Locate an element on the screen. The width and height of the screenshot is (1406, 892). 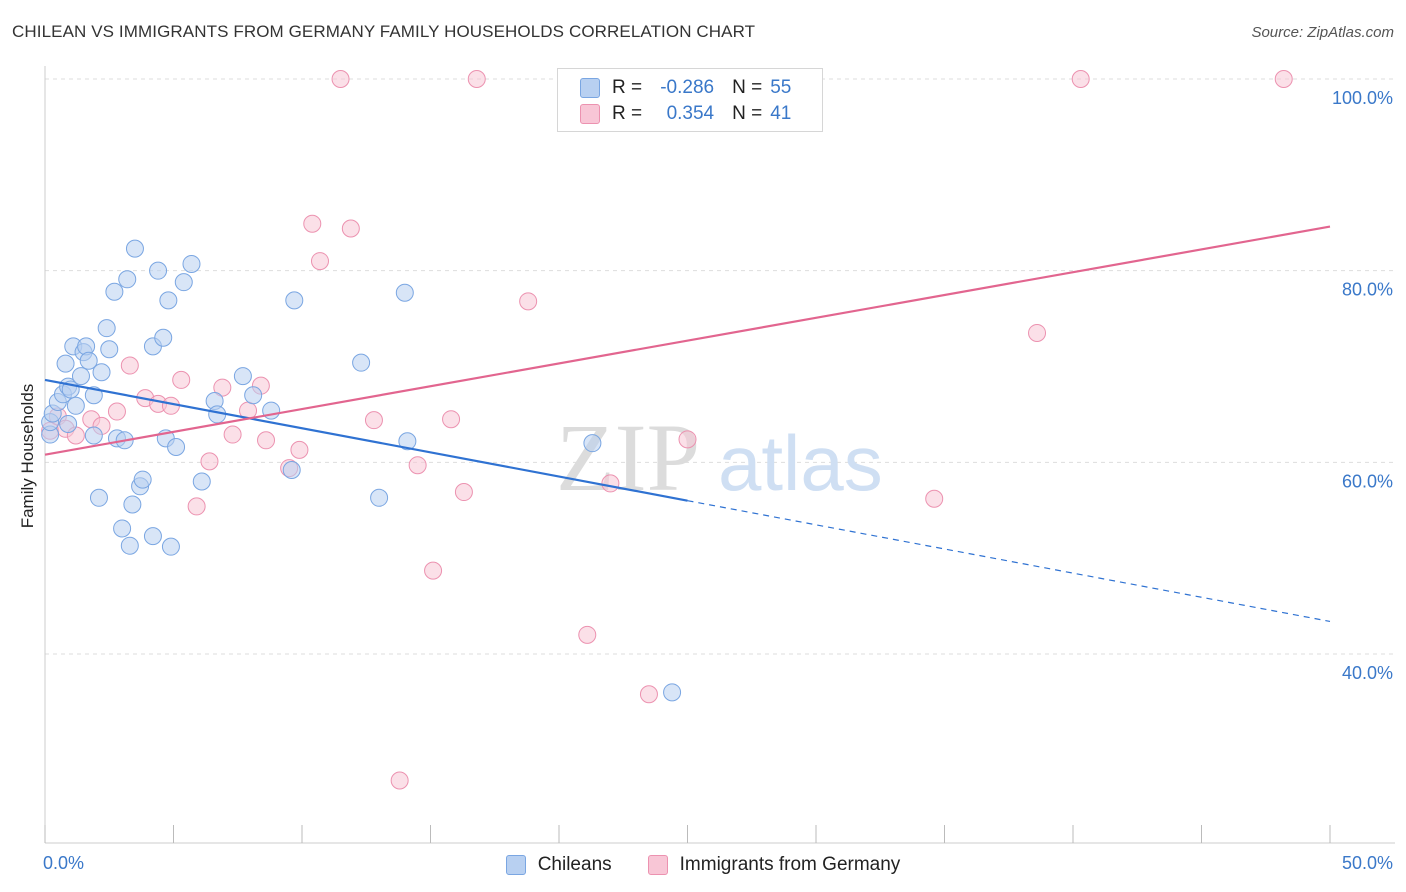
legend-item-germany: Immigrants from Germany is located at coordinates (774, 865).